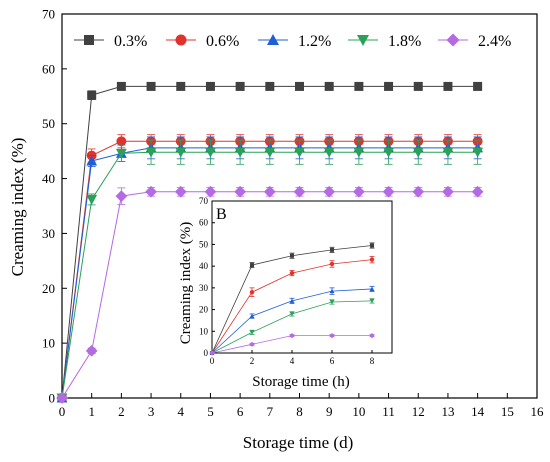  I want to click on main-x-tick-label: 15, so click(507, 411).